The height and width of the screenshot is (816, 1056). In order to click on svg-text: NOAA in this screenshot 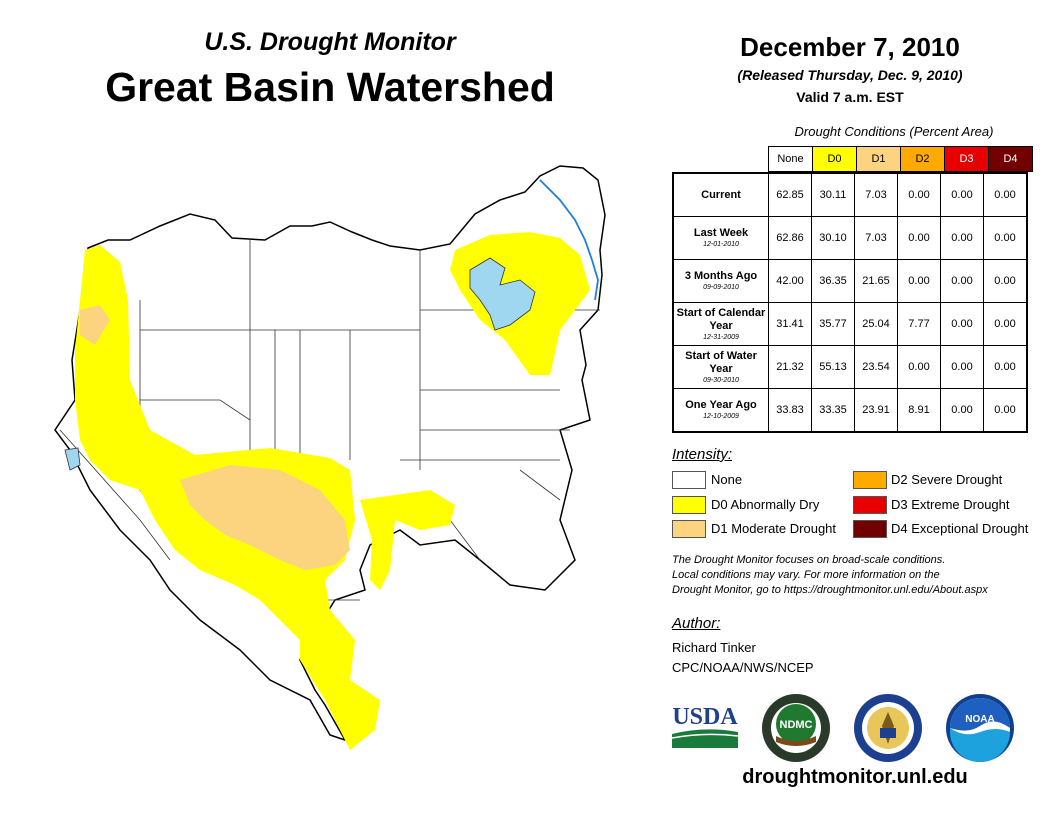, I will do `click(979, 719)`.